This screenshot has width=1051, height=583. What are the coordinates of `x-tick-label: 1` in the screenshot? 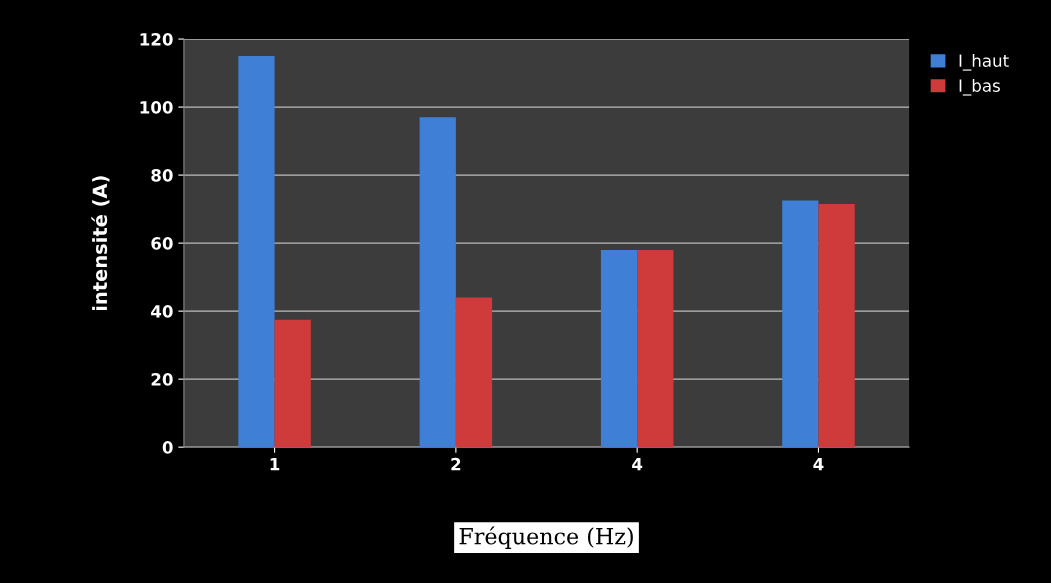 It's located at (275, 464).